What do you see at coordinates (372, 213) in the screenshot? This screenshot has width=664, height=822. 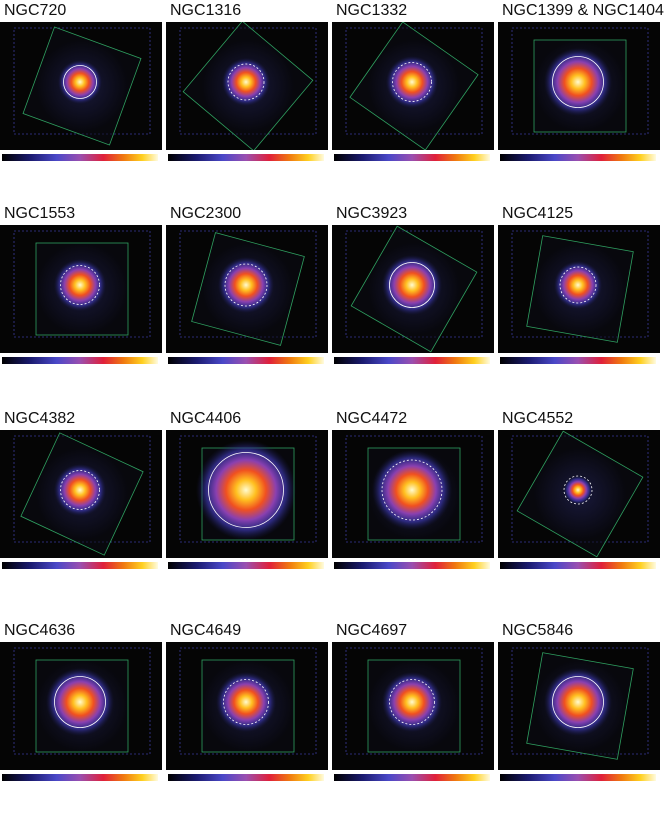 I see `panel-label: NGC3923` at bounding box center [372, 213].